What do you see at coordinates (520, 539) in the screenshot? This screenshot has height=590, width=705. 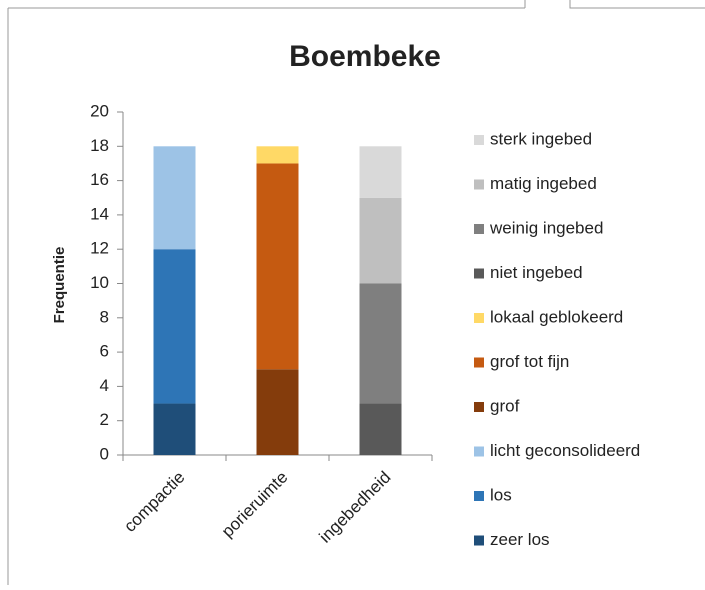 I see `legend-label: zeer los` at bounding box center [520, 539].